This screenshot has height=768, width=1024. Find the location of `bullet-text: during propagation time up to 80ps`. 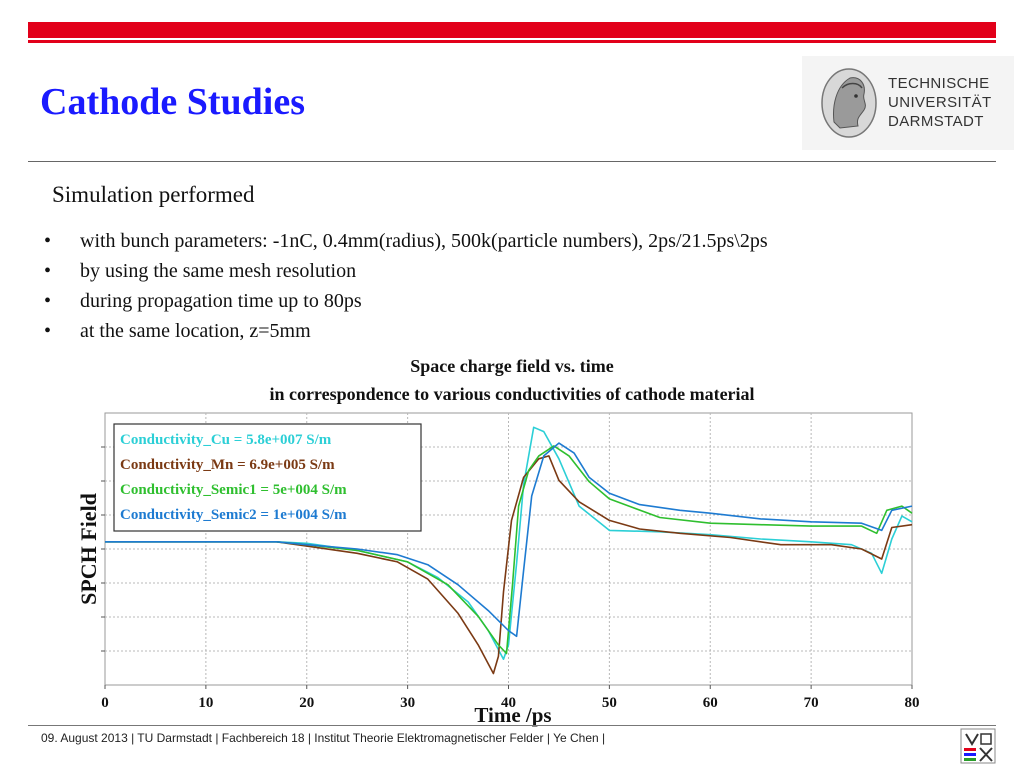

bullet-text: during propagation time up to 80ps is located at coordinates (221, 301).